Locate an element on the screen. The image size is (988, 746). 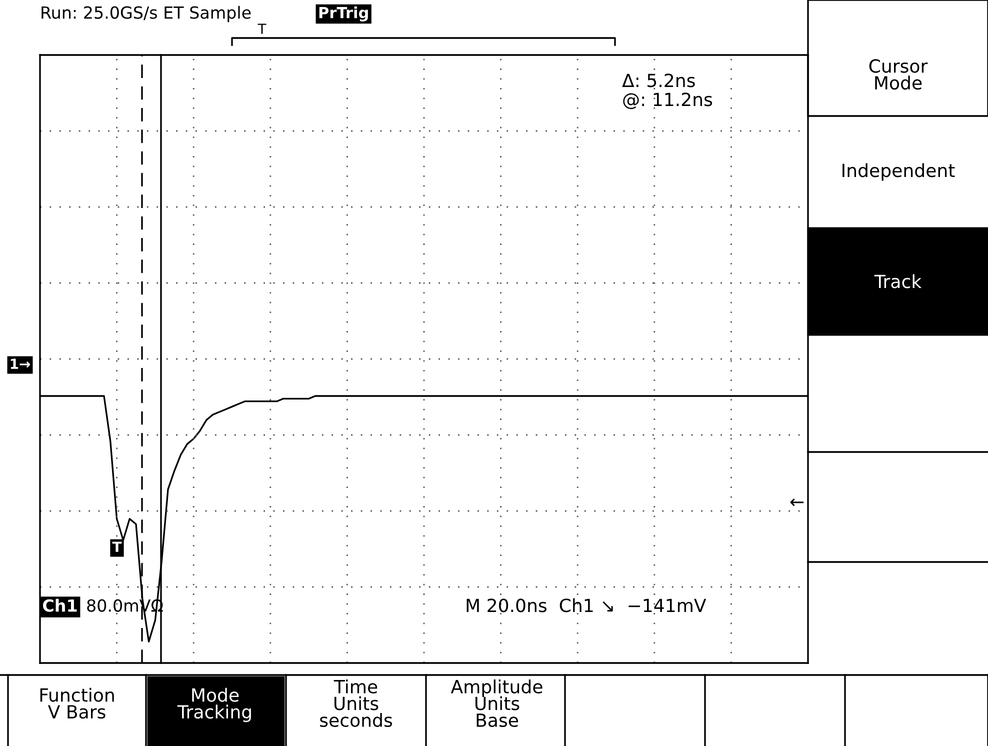
text: Cursor Mode is located at coordinates (898, 74).